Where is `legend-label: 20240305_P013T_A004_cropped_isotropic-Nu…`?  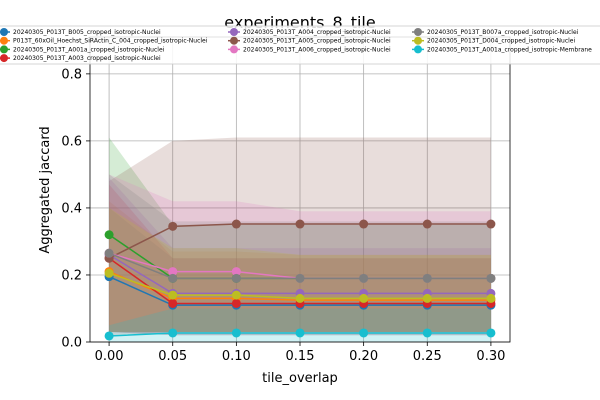 legend-label: 20240305_P013T_A004_cropped_isotropic-Nu… is located at coordinates (317, 32).